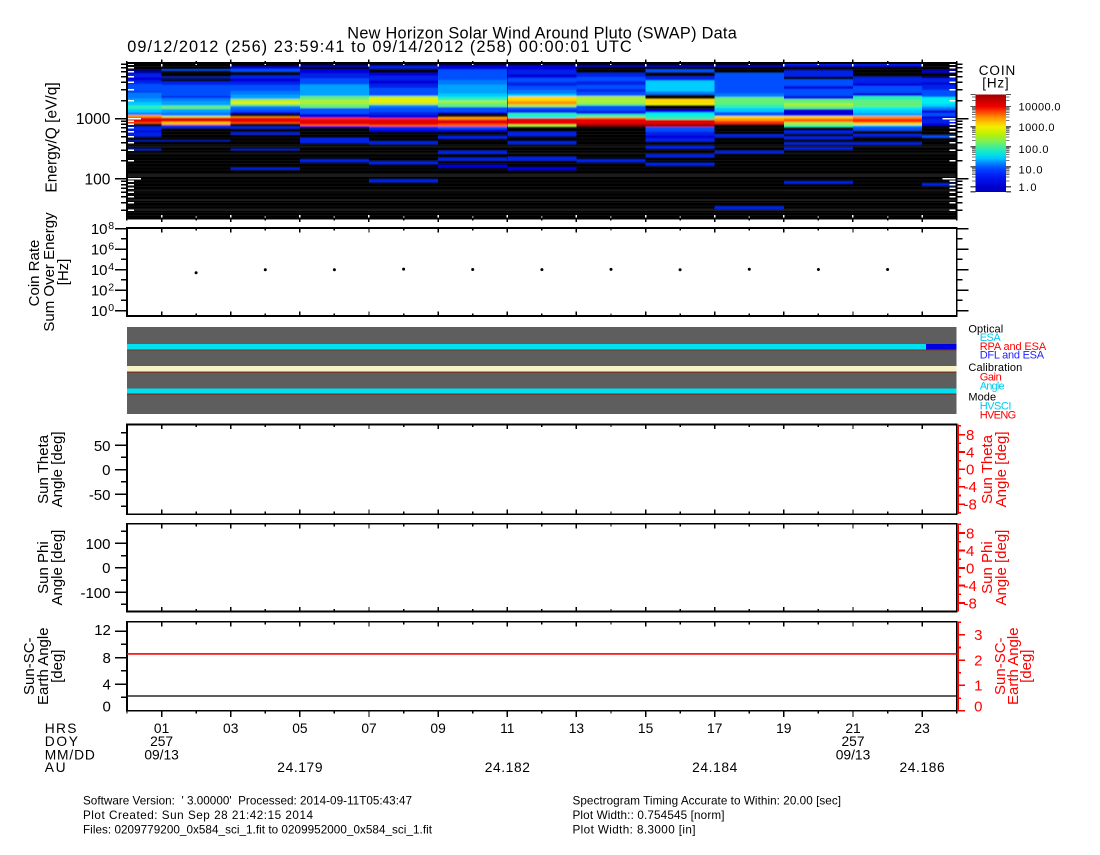 The width and height of the screenshot is (1100, 855). Describe the element at coordinates (577, 728) in the screenshot. I see `svg-text: 13` at that location.